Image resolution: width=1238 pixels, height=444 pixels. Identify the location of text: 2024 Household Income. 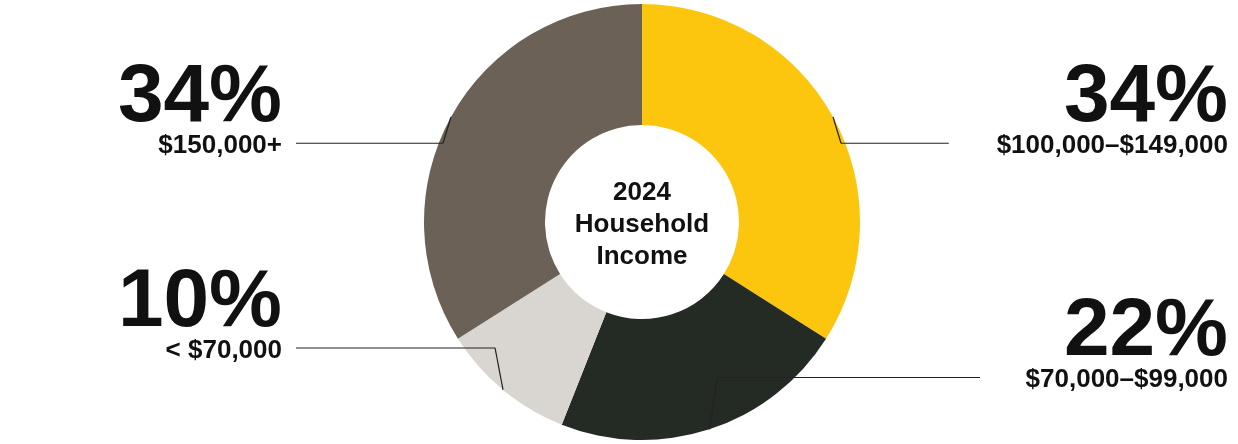
(642, 223).